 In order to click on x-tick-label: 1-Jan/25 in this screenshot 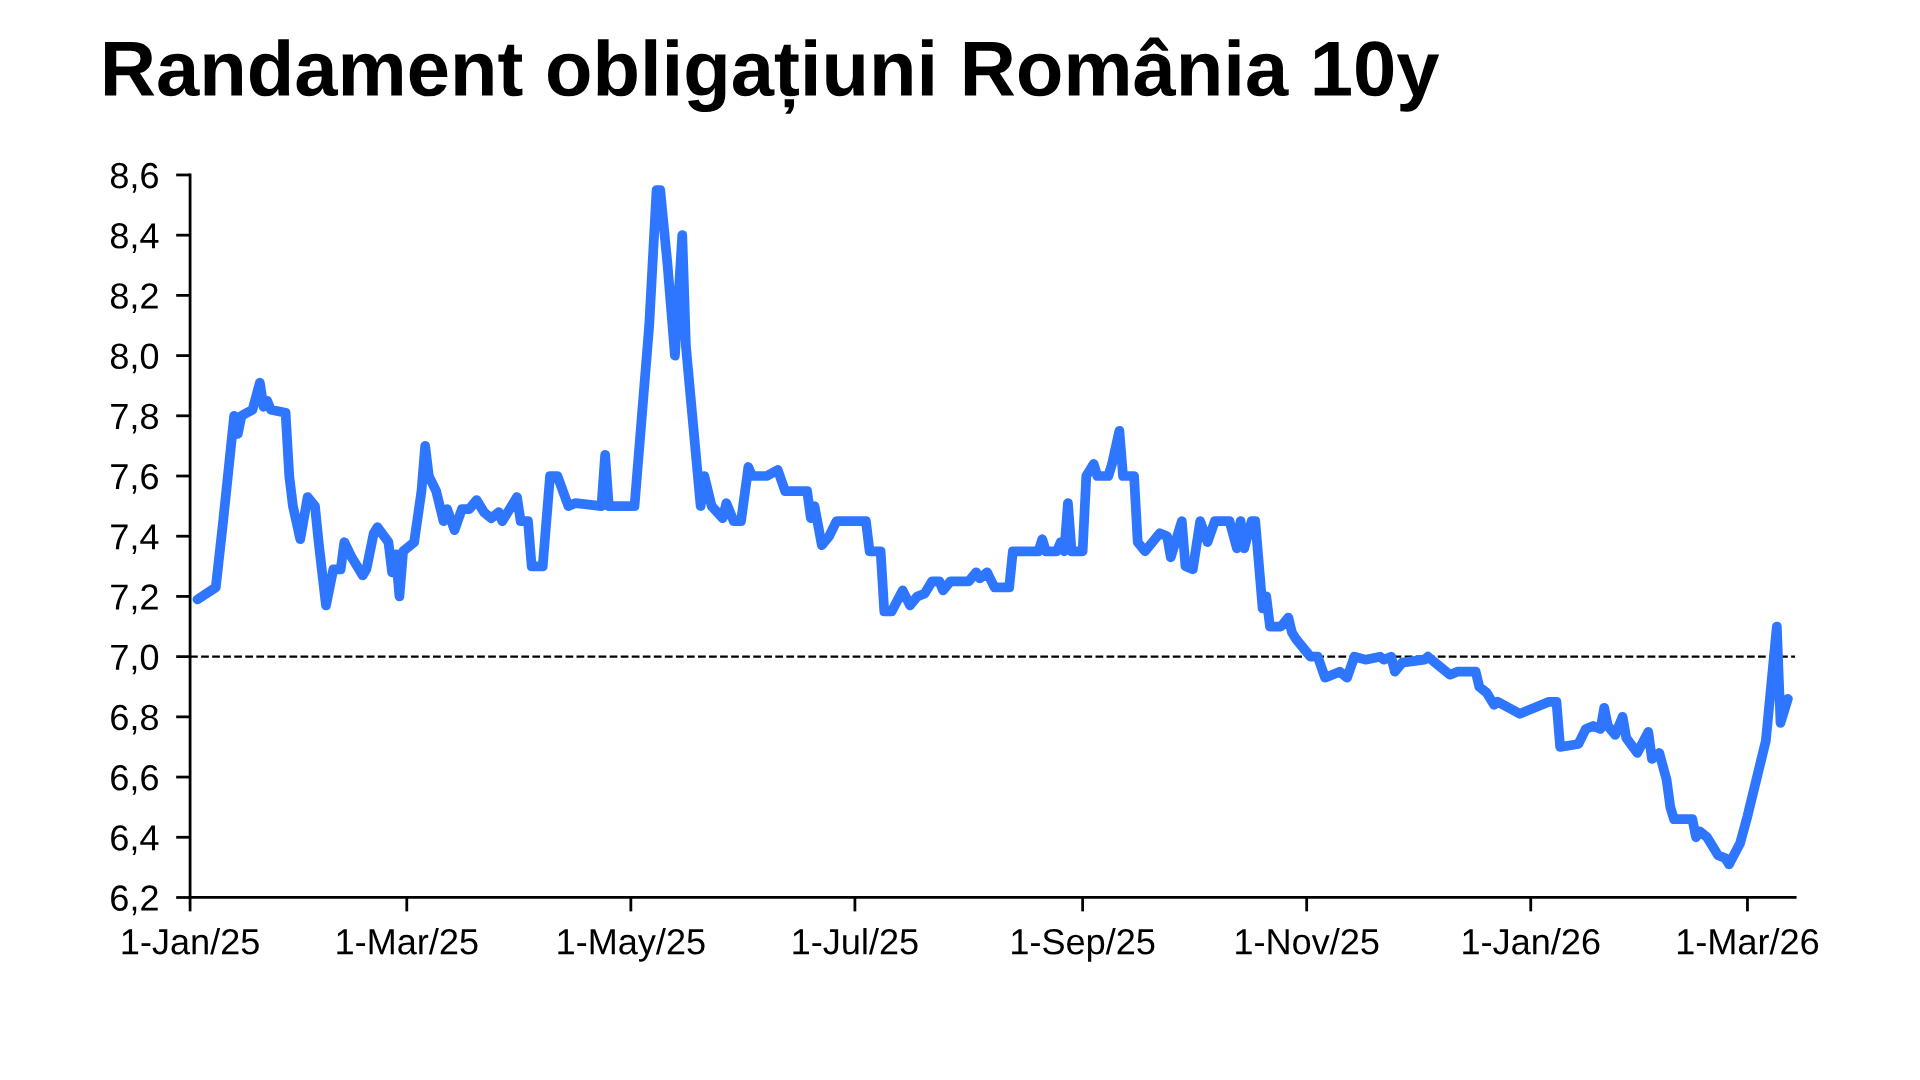, I will do `click(190, 941)`.